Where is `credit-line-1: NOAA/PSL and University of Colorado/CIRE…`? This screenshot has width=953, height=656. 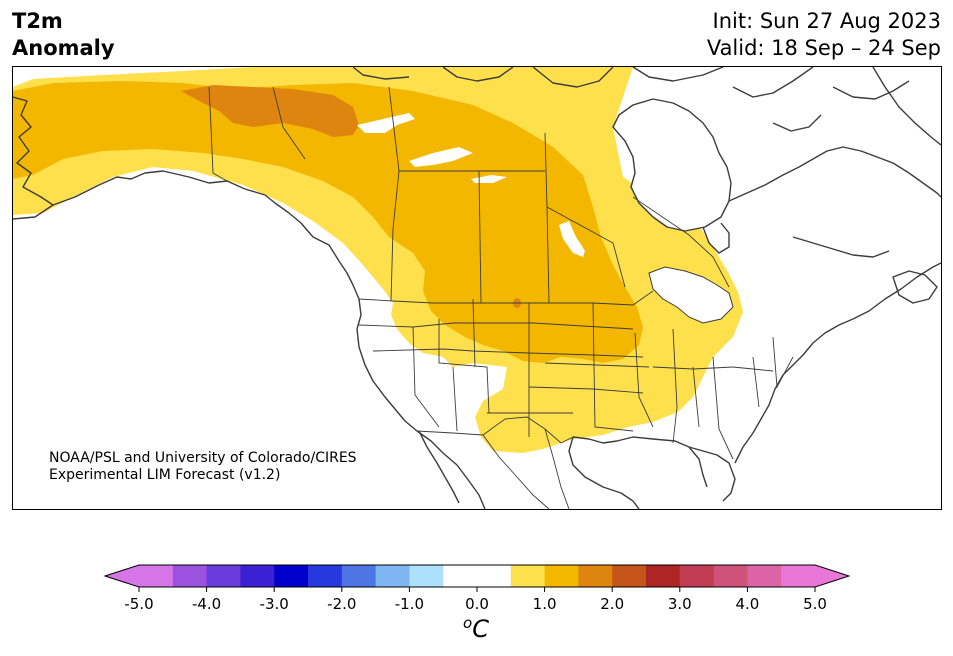
credit-line-1: NOAA/PSL and University of Colorado/CIRE… is located at coordinates (203, 458).